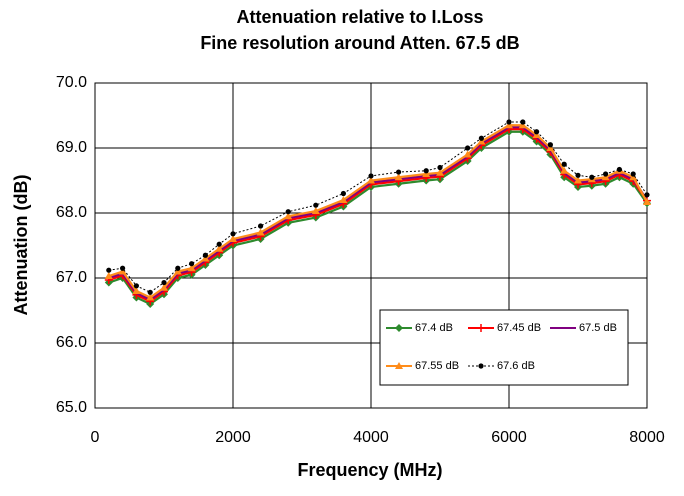  What do you see at coordinates (21, 245) in the screenshot?
I see `y-axis-label: Attenuation (dB)` at bounding box center [21, 245].